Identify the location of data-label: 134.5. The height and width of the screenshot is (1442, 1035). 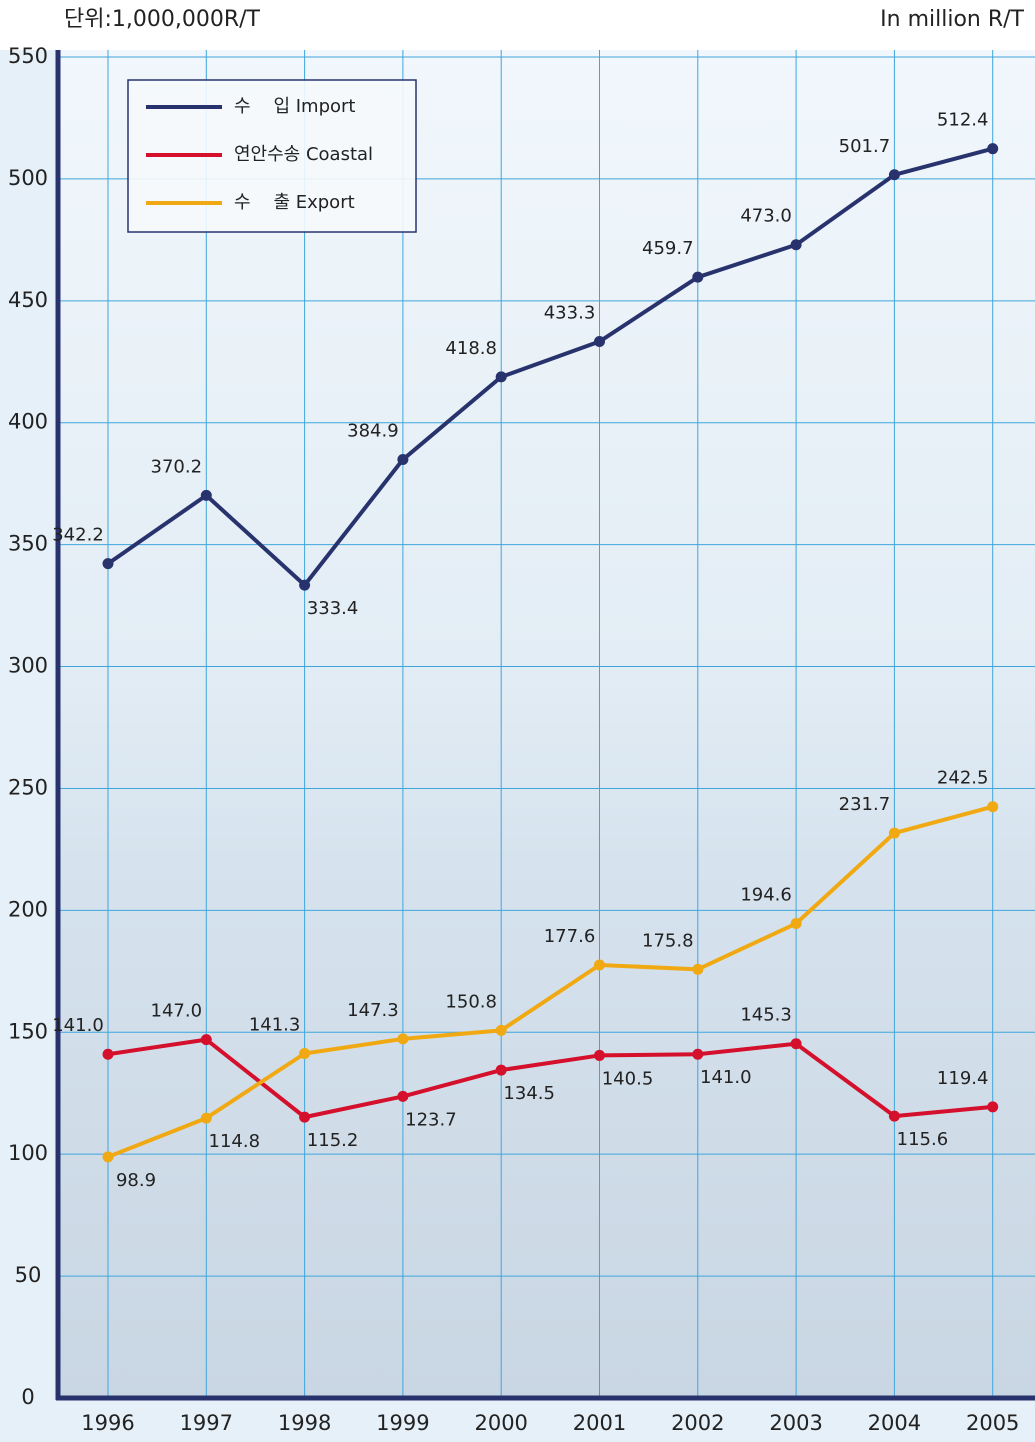
(529, 1093).